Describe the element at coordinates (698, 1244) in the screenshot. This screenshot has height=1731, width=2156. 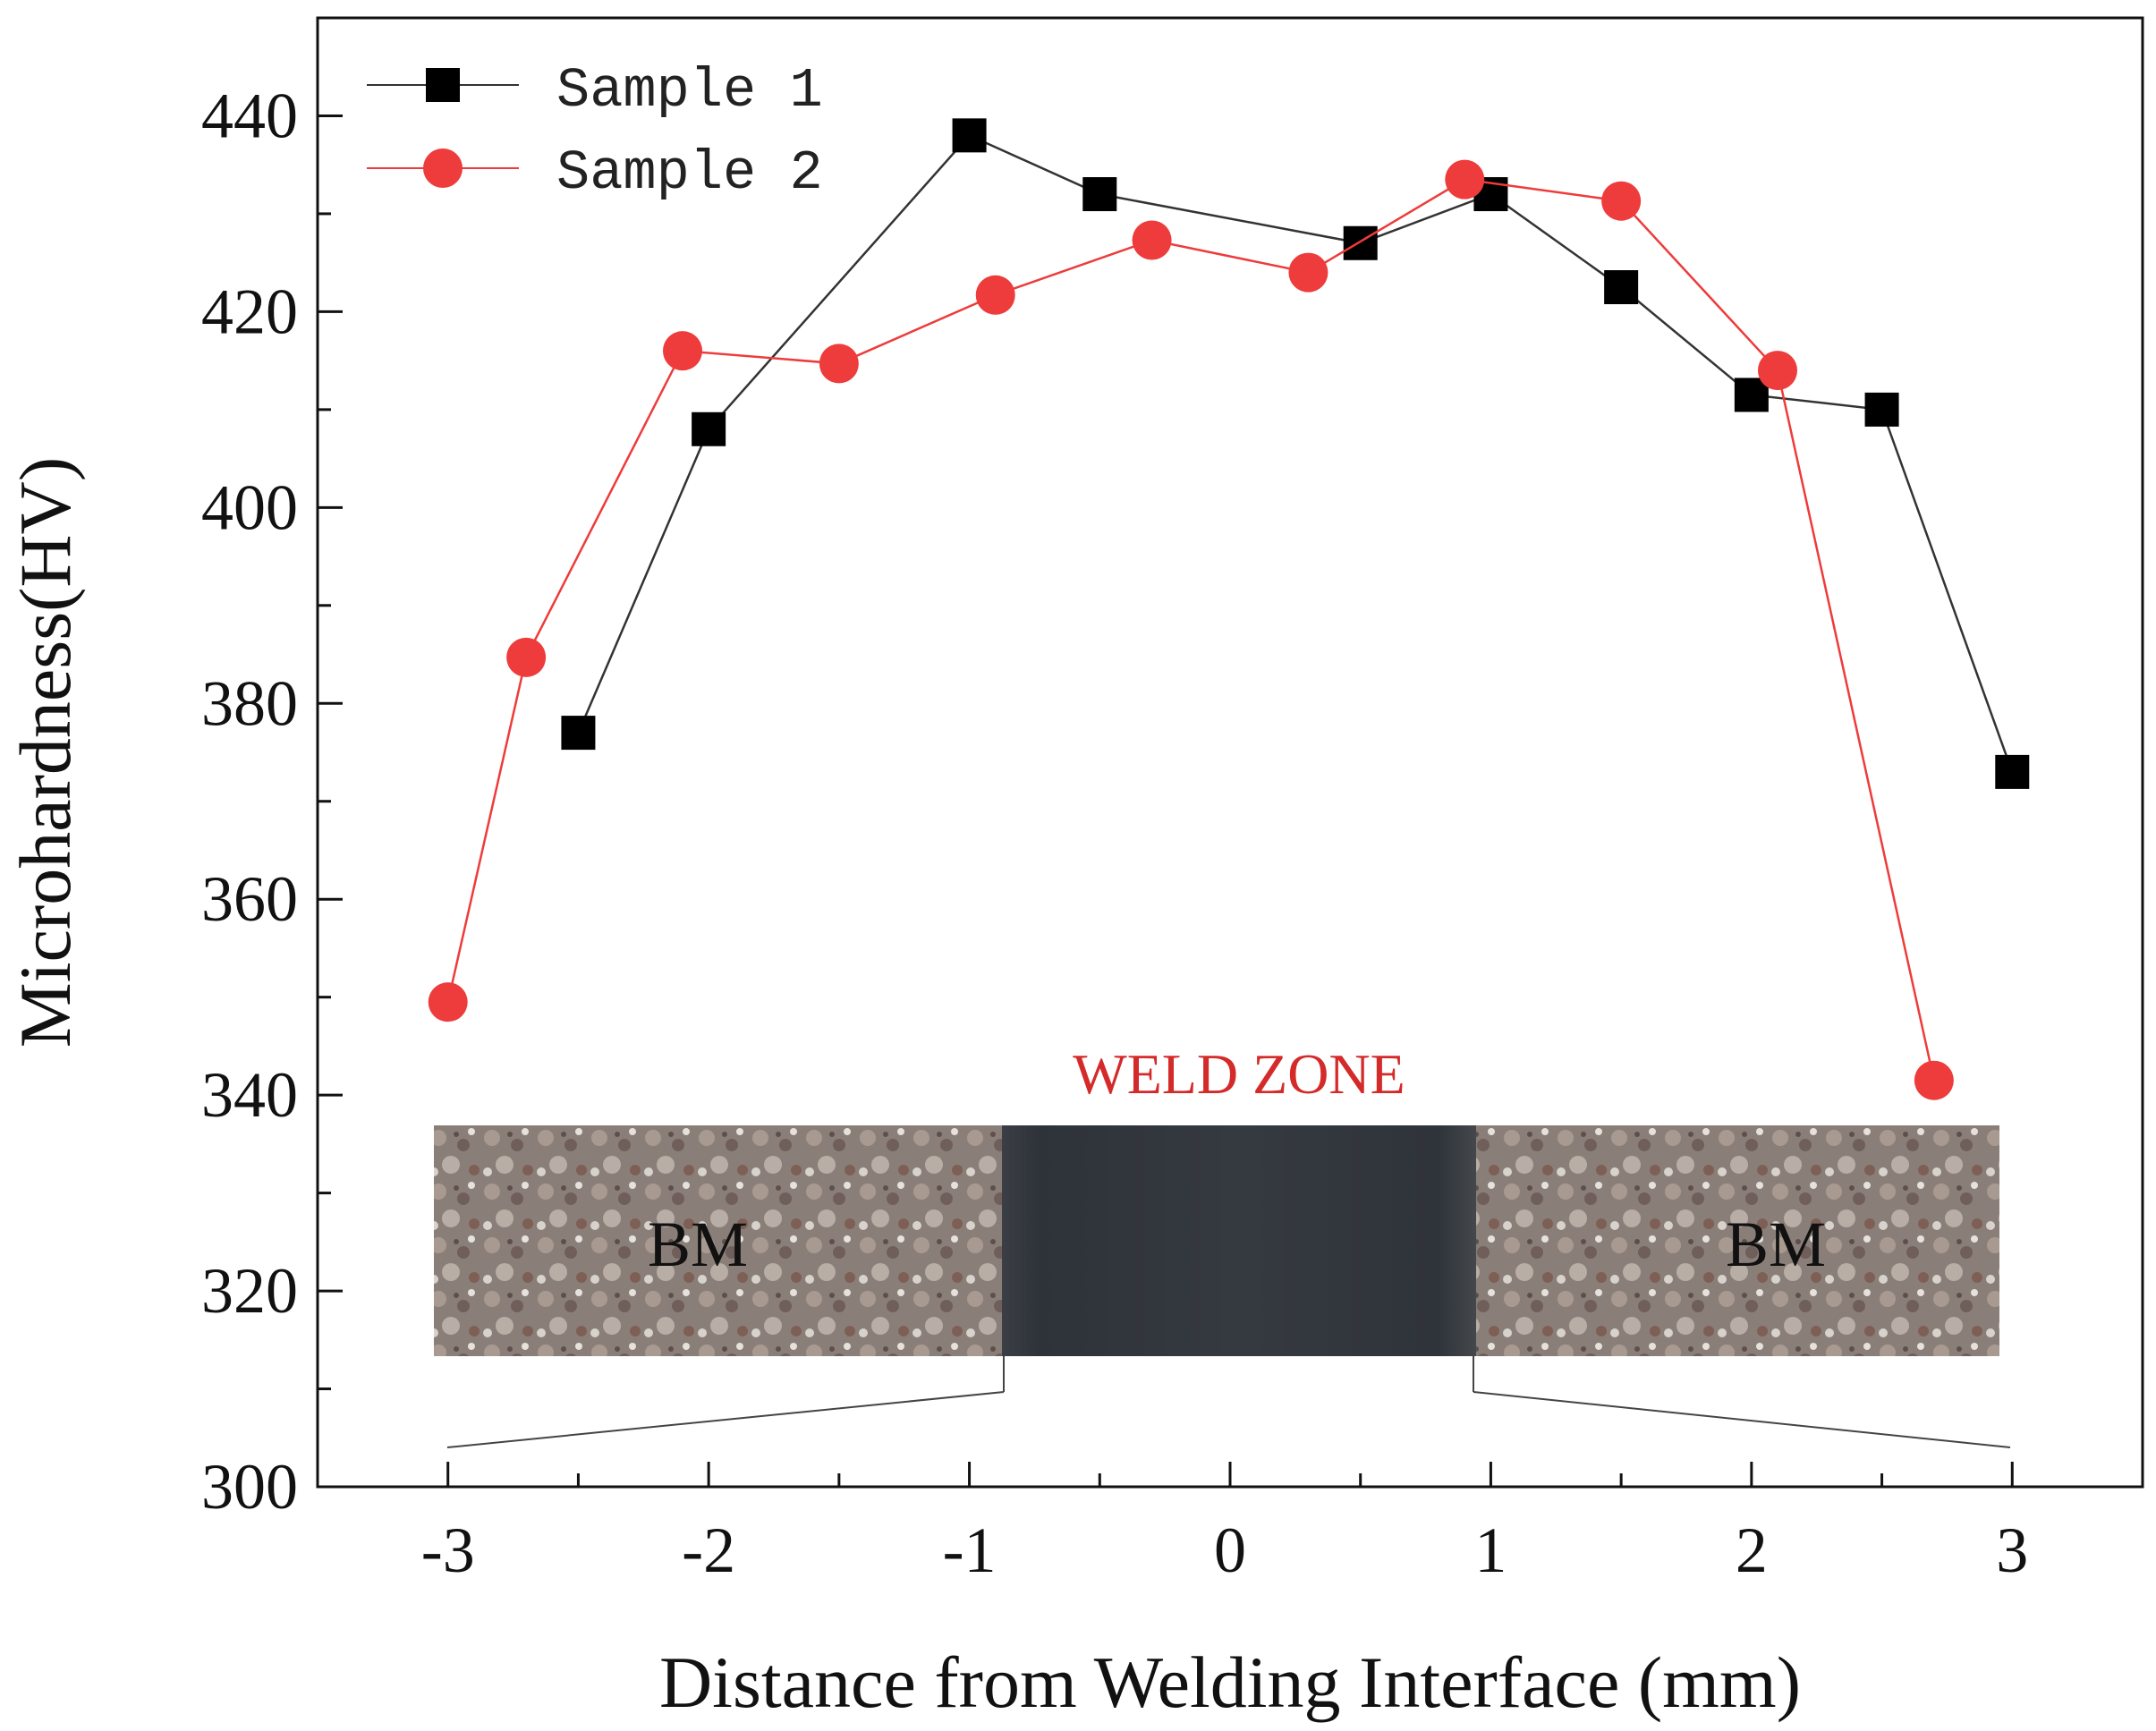
I see `bm-left-label: BM` at that location.